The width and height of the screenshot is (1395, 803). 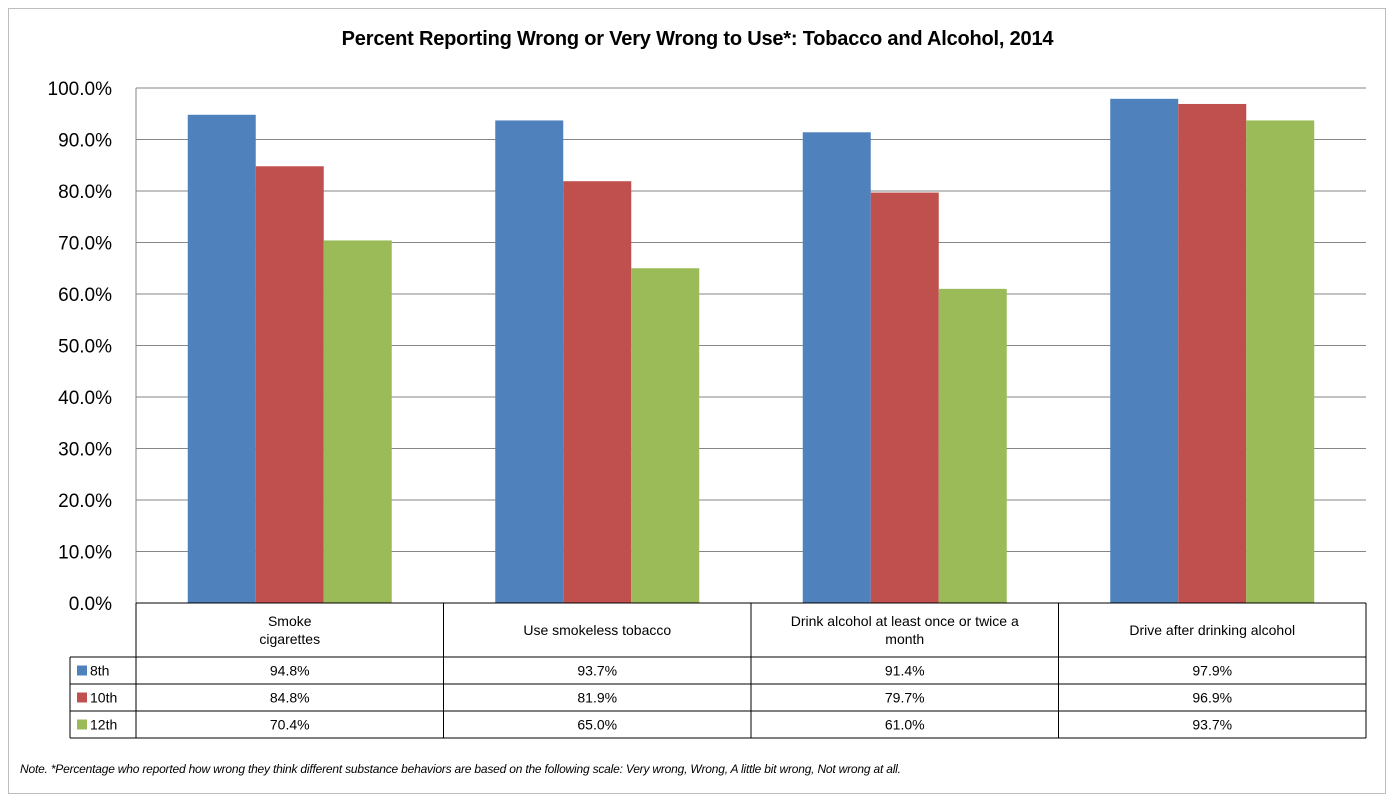 I want to click on data-label-10th: 79.7%, so click(x=905, y=698).